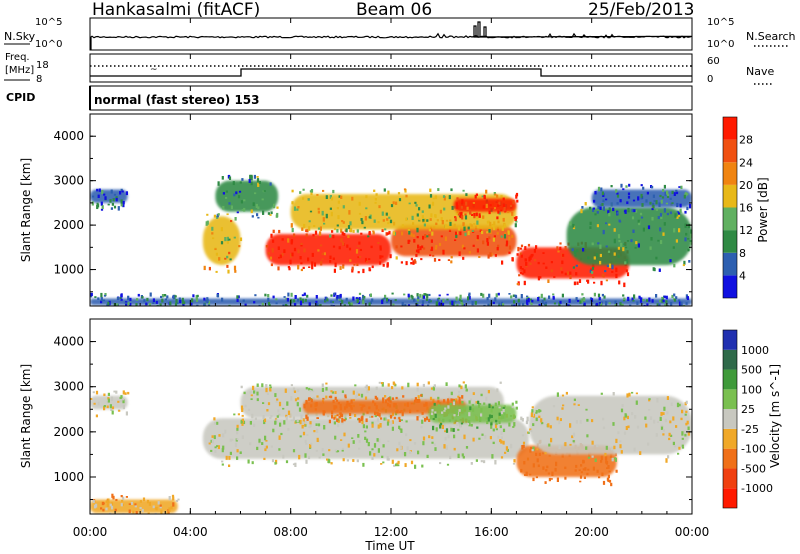 This screenshot has width=800, height=554. I want to click on nsky-trace, so click(391, 35).